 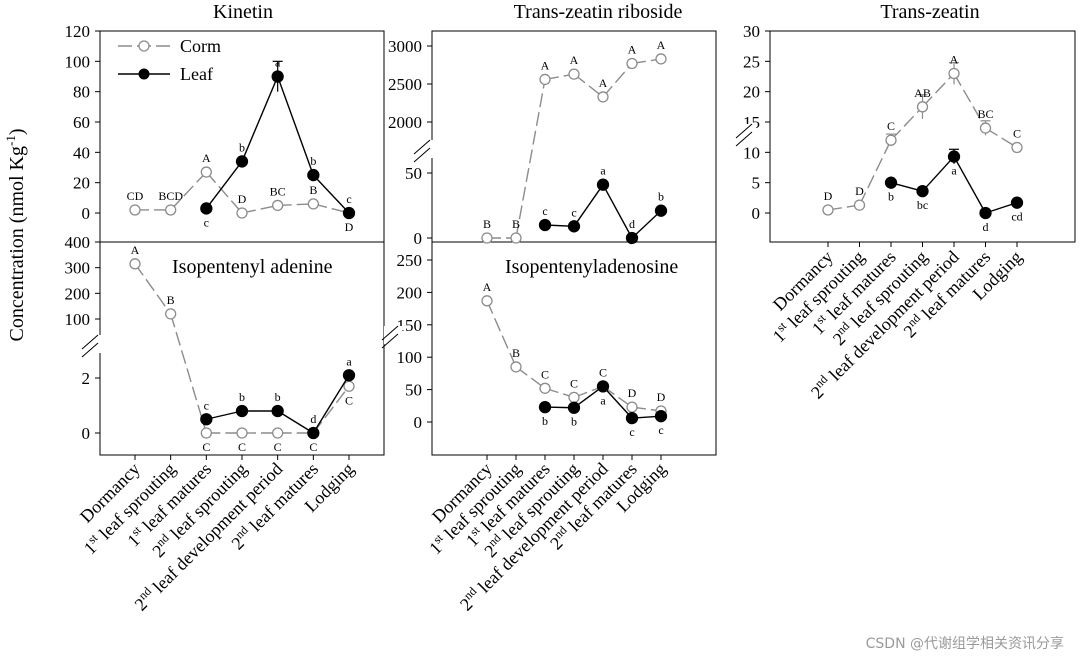 What do you see at coordinates (603, 171) in the screenshot?
I see `tzr-significance-letter: a` at bounding box center [603, 171].